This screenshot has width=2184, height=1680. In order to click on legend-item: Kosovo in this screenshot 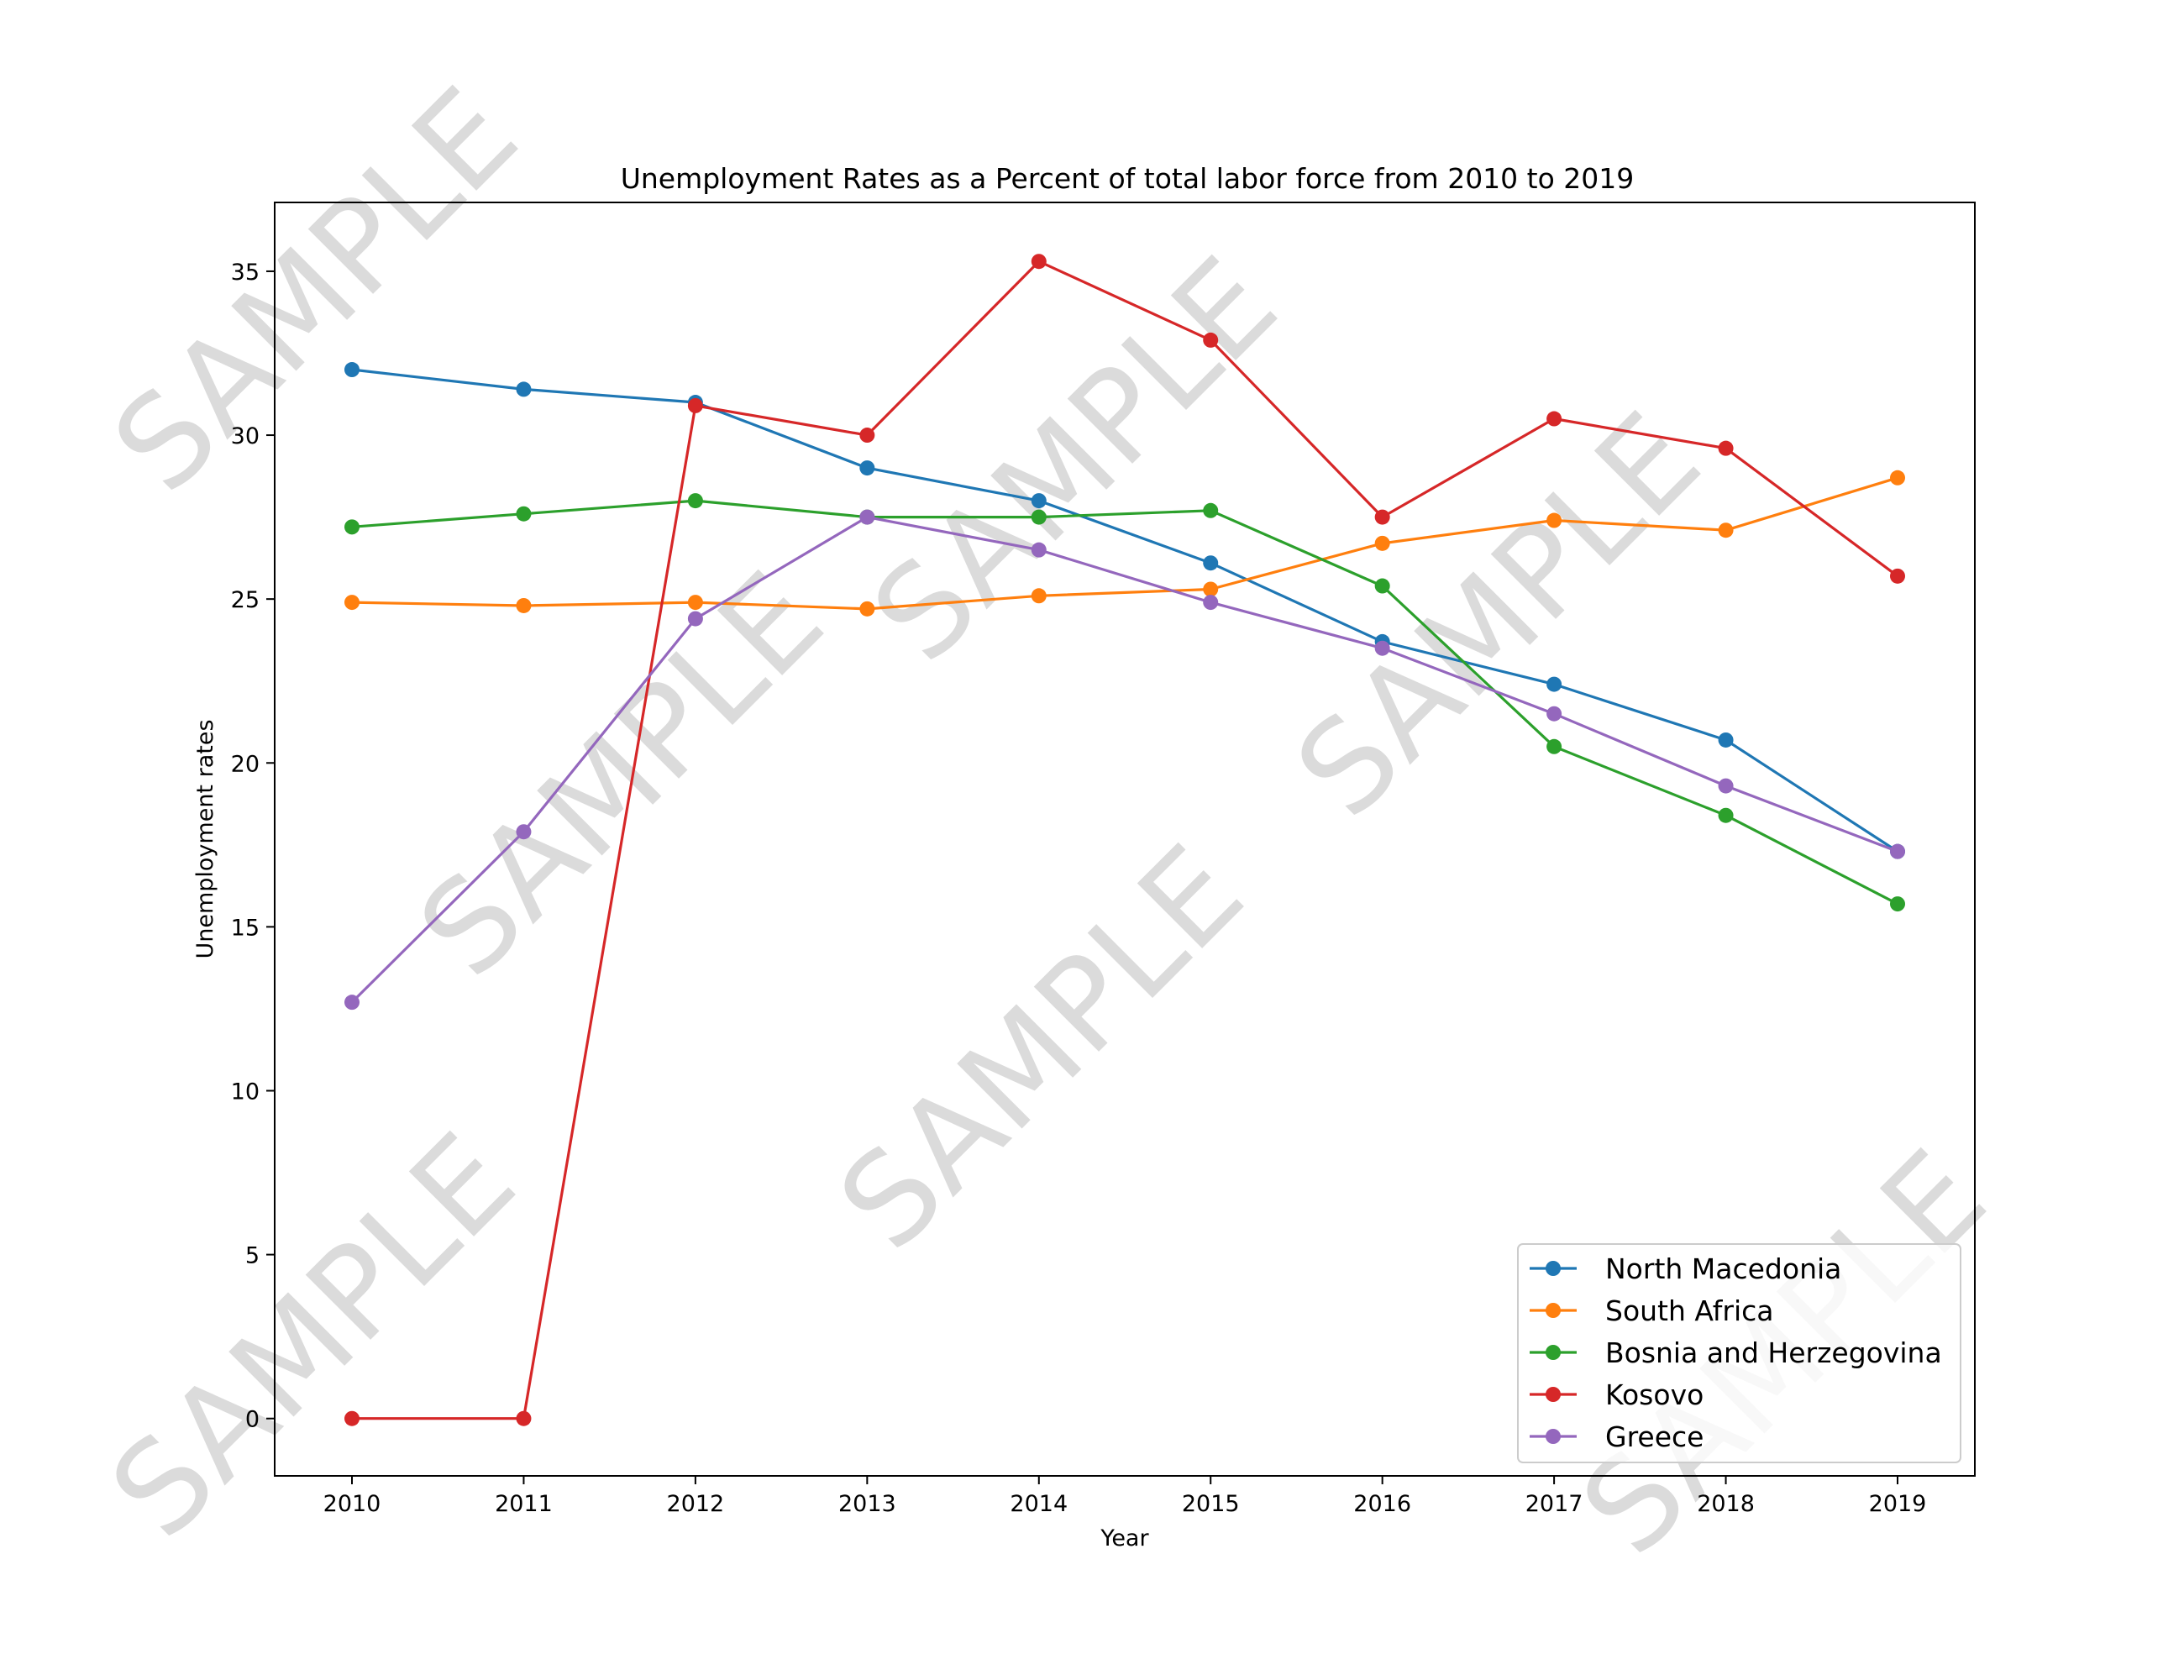, I will do `click(1617, 1394)`.